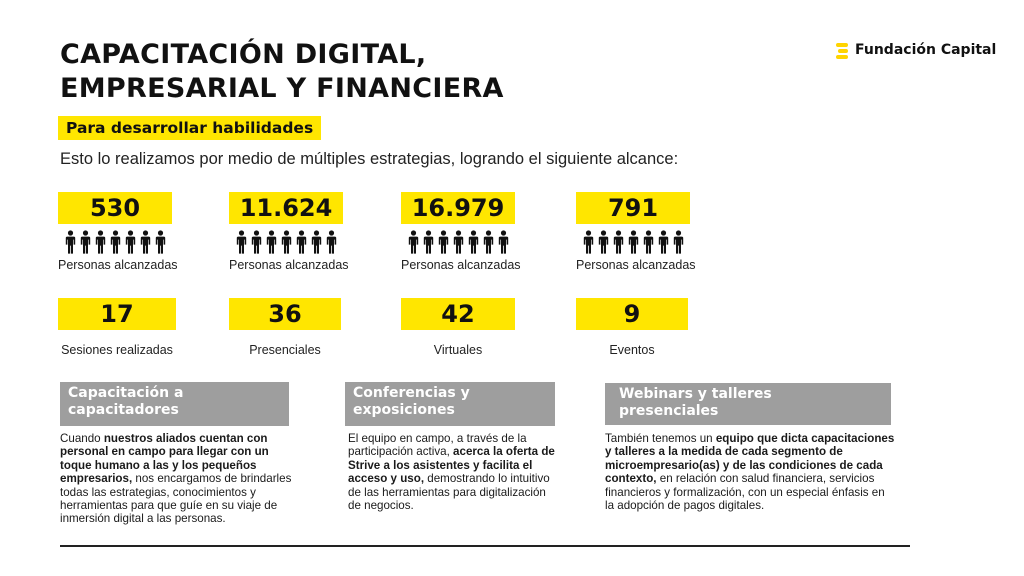 The image size is (1024, 576). I want to click on logo-mark-icon, so click(842, 50).